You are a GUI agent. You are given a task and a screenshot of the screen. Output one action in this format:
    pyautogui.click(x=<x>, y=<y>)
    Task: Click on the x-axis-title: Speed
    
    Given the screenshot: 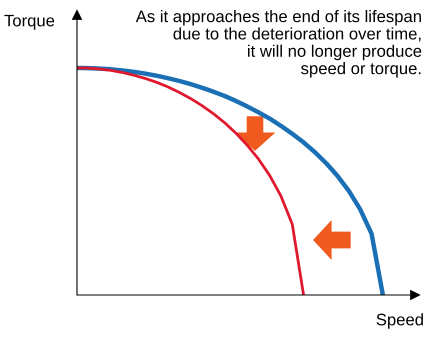 What is the action you would take?
    pyautogui.click(x=399, y=321)
    